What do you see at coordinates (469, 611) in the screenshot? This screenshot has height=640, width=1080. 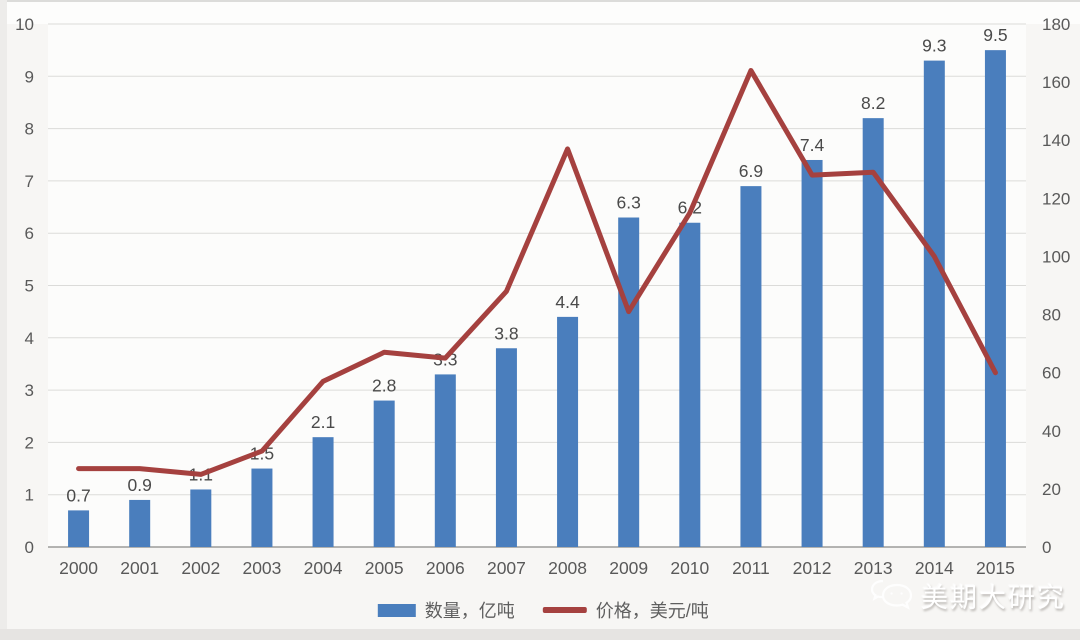 I see `legend-label-quantity: 数量，亿吨` at bounding box center [469, 611].